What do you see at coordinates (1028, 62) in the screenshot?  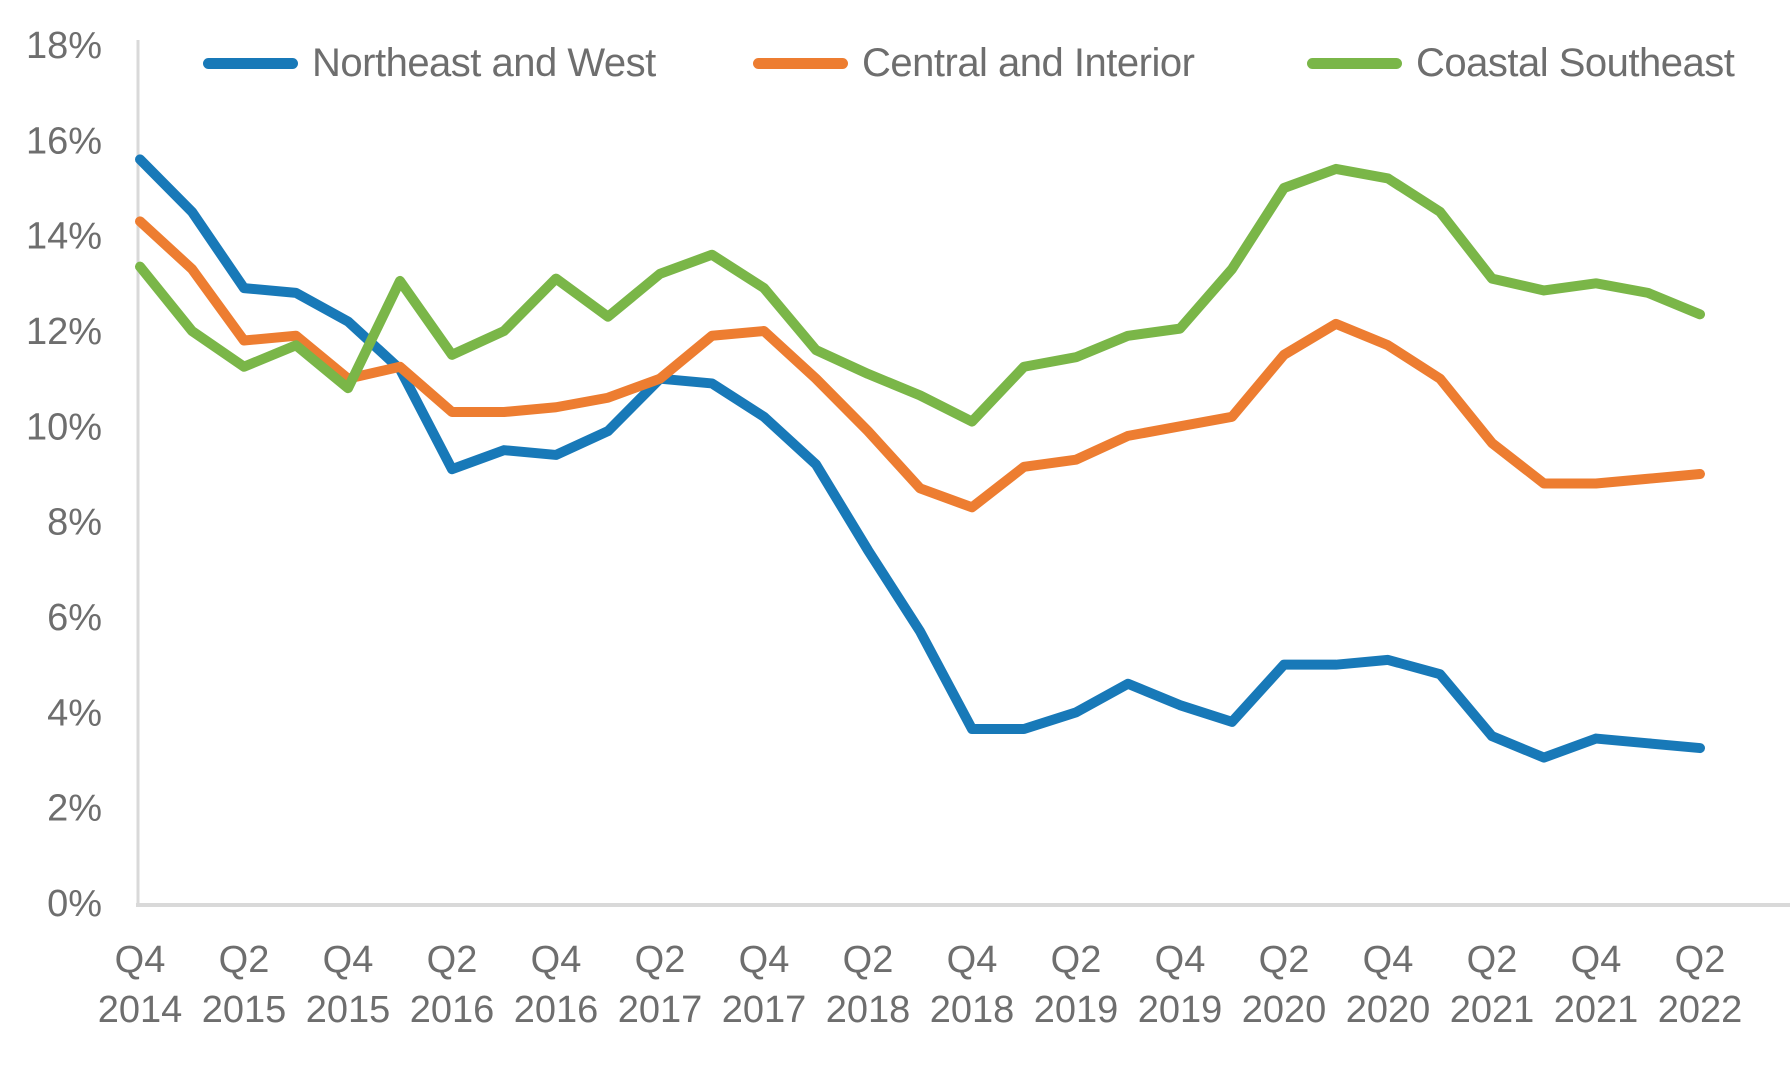 I see `legend-label: Central and Interior` at bounding box center [1028, 62].